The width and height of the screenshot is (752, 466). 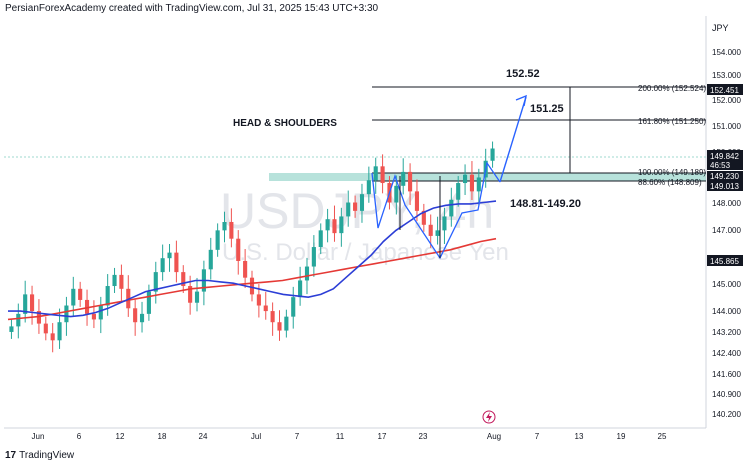 I want to click on price-tag-145865: 145.865, so click(x=725, y=260).